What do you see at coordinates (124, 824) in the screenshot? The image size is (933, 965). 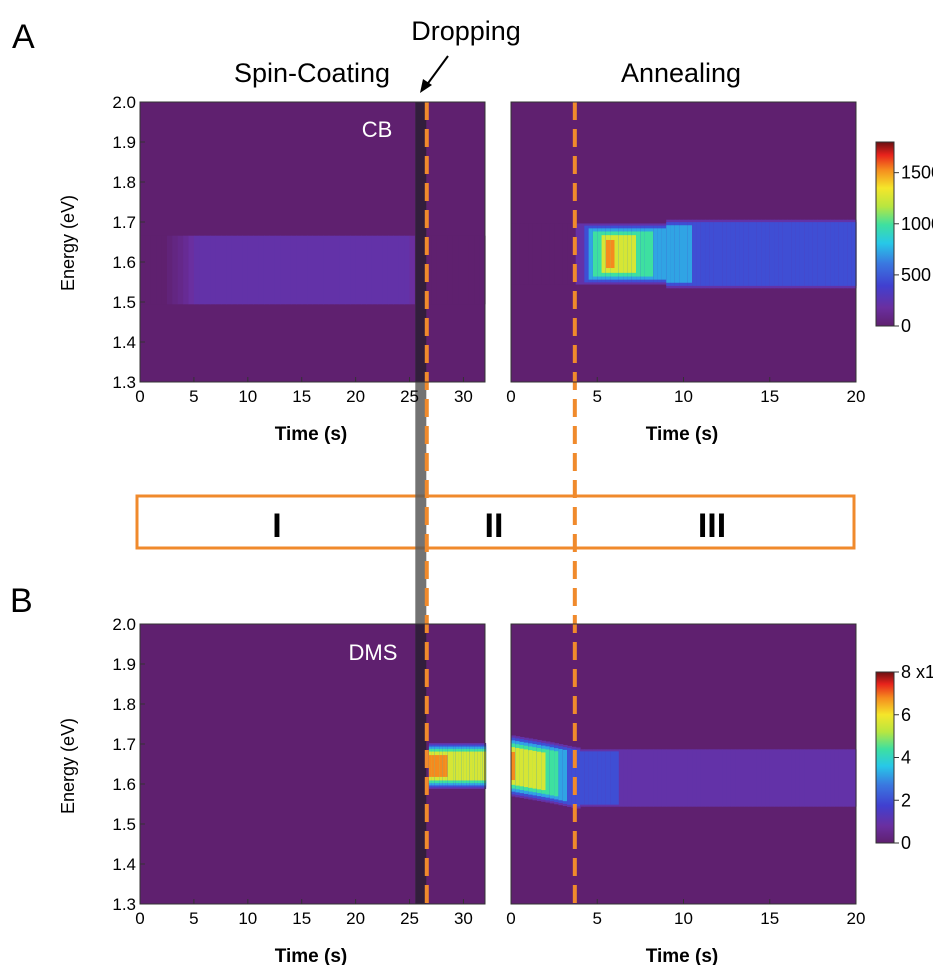 I see `y-tick-label: 1.5` at bounding box center [124, 824].